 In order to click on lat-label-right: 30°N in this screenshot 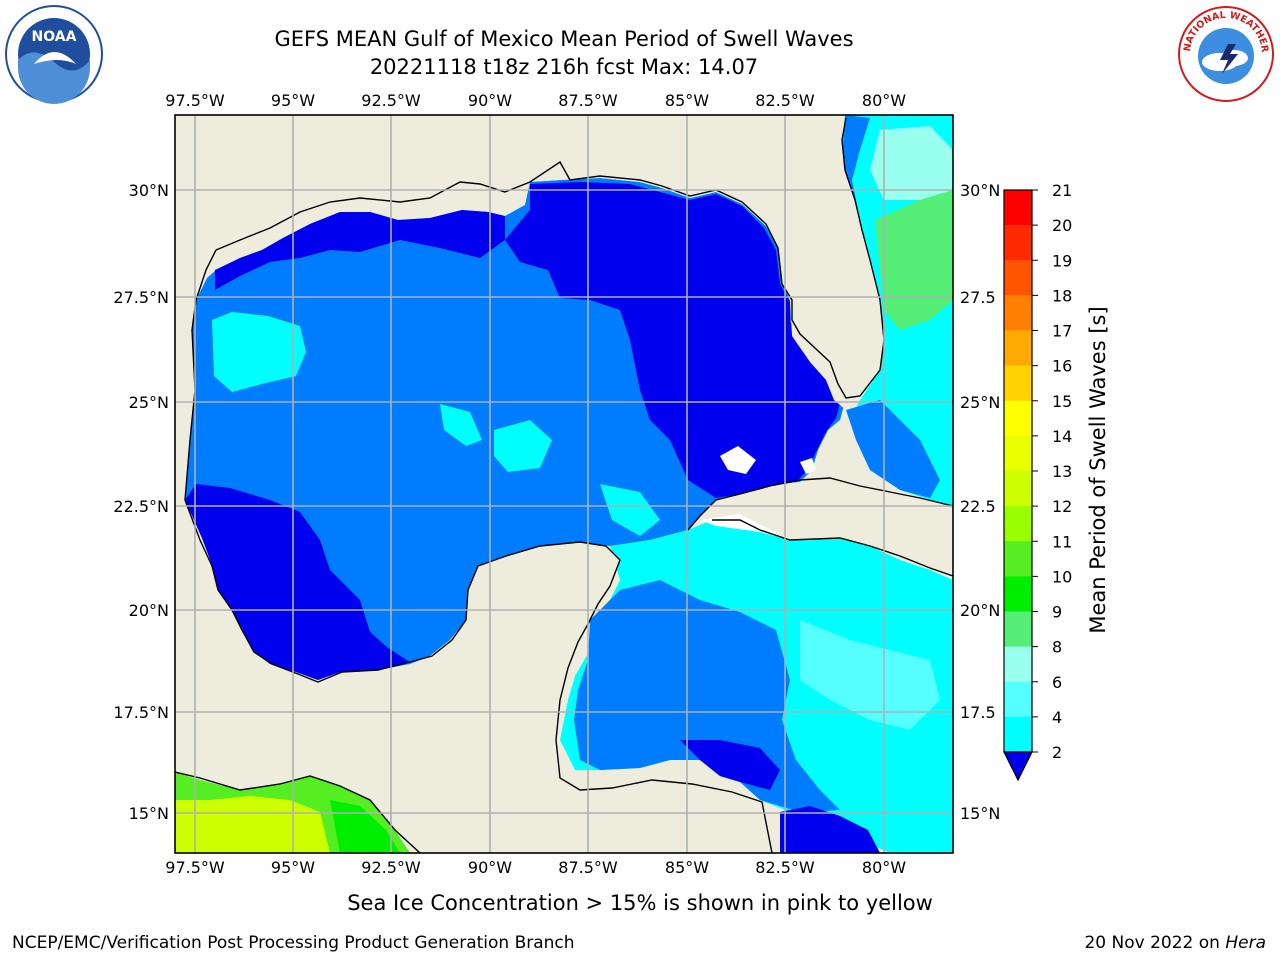, I will do `click(980, 190)`.